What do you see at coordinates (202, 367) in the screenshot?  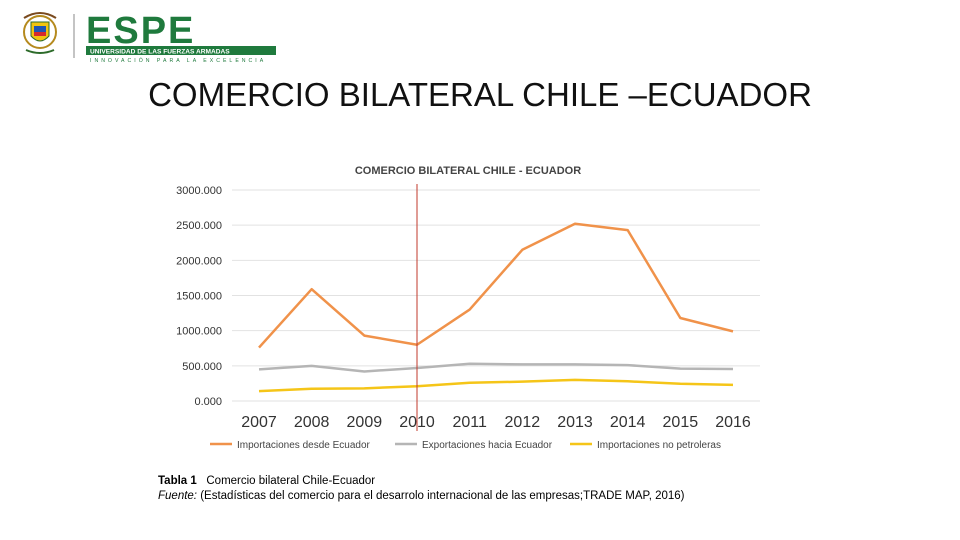 I see `y-tick-label: 500.000` at bounding box center [202, 367].